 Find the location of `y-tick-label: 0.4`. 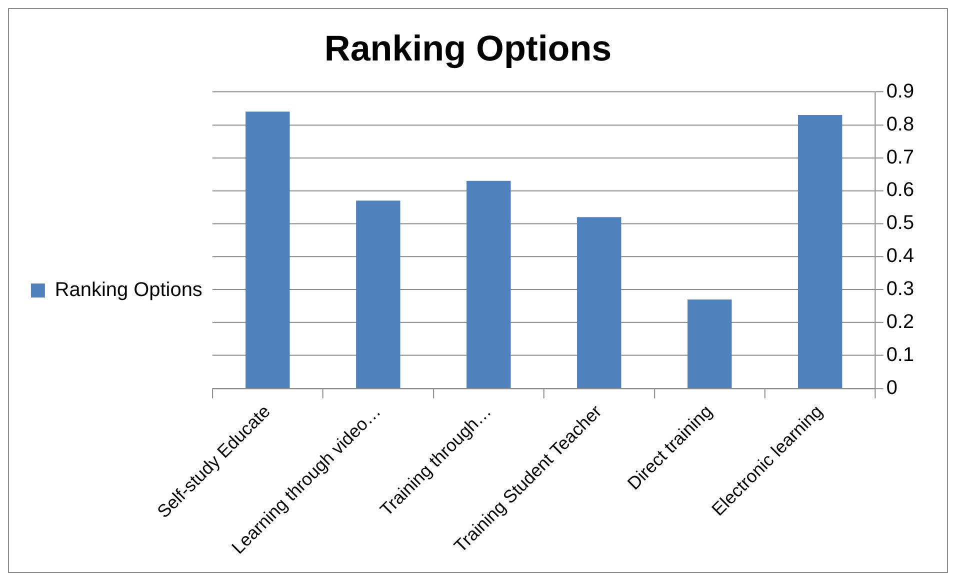

y-tick-label: 0.4 is located at coordinates (900, 256).